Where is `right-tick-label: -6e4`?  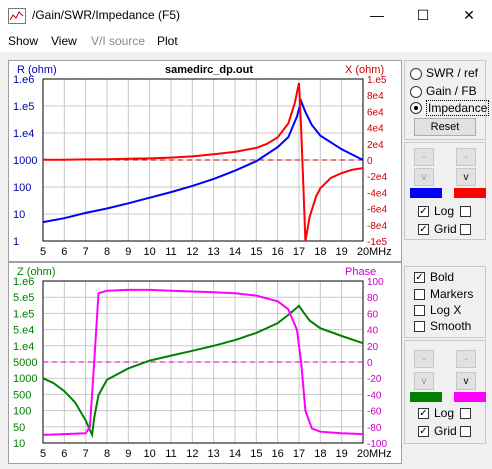 right-tick-label: -6e4 is located at coordinates (377, 210).